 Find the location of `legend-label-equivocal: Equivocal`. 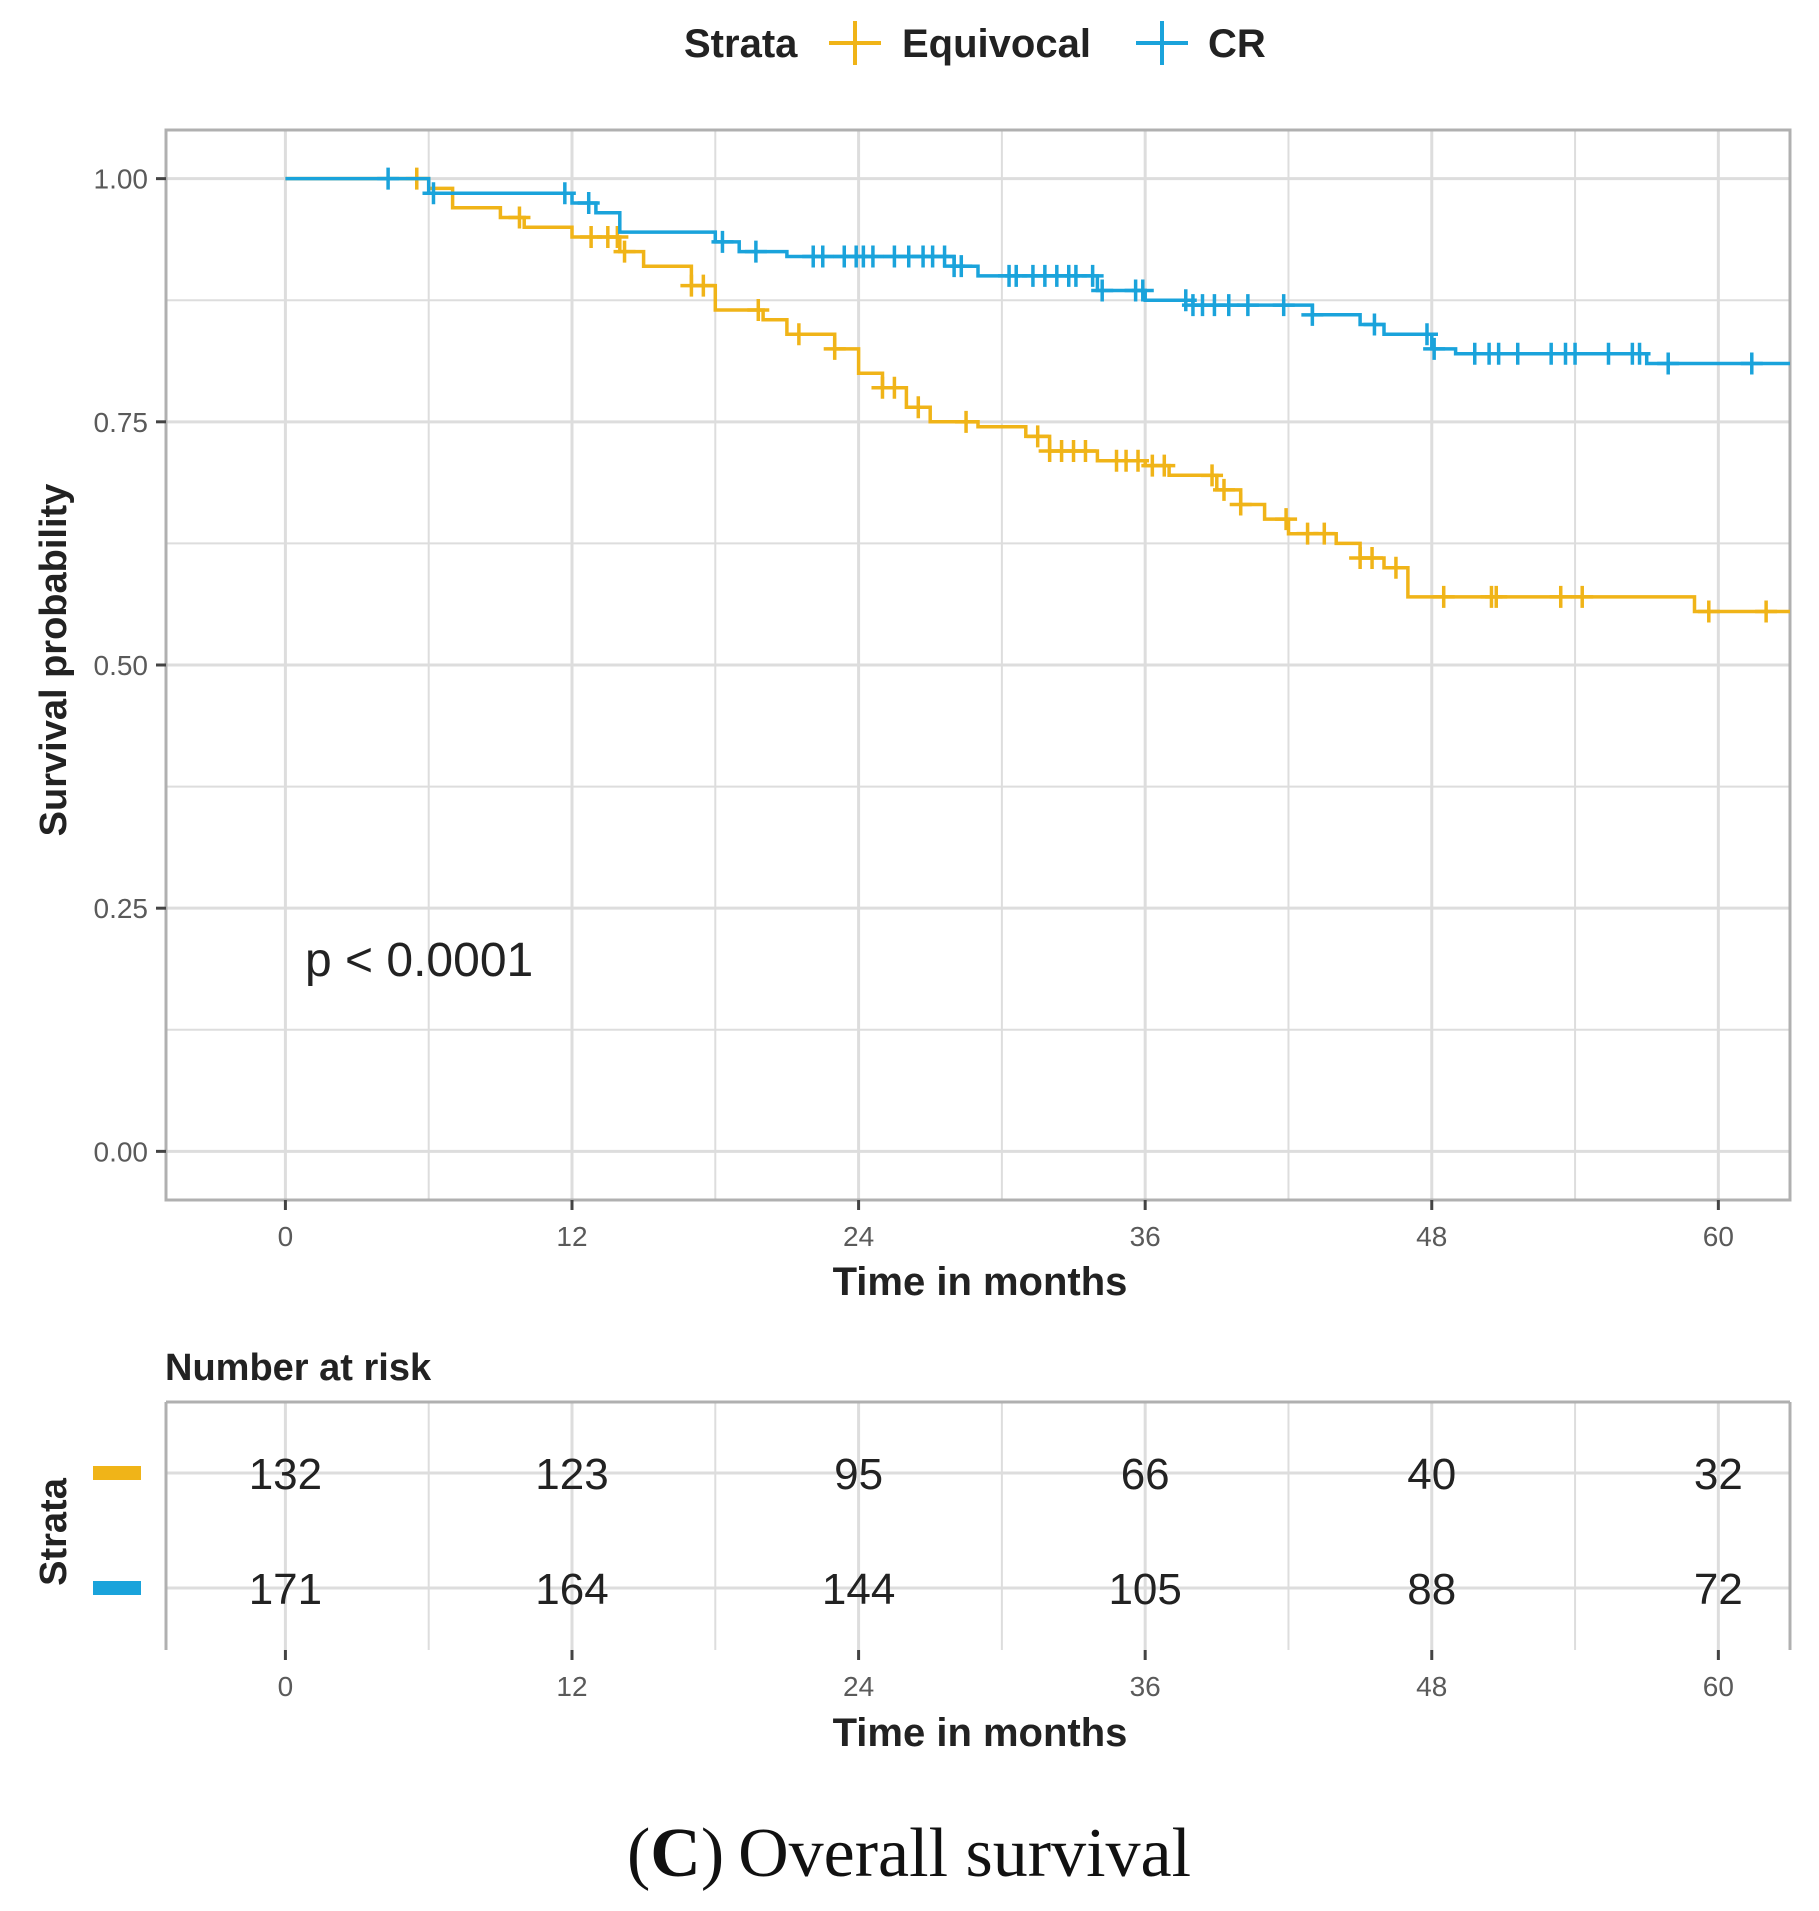

legend-label-equivocal: Equivocal is located at coordinates (996, 44).